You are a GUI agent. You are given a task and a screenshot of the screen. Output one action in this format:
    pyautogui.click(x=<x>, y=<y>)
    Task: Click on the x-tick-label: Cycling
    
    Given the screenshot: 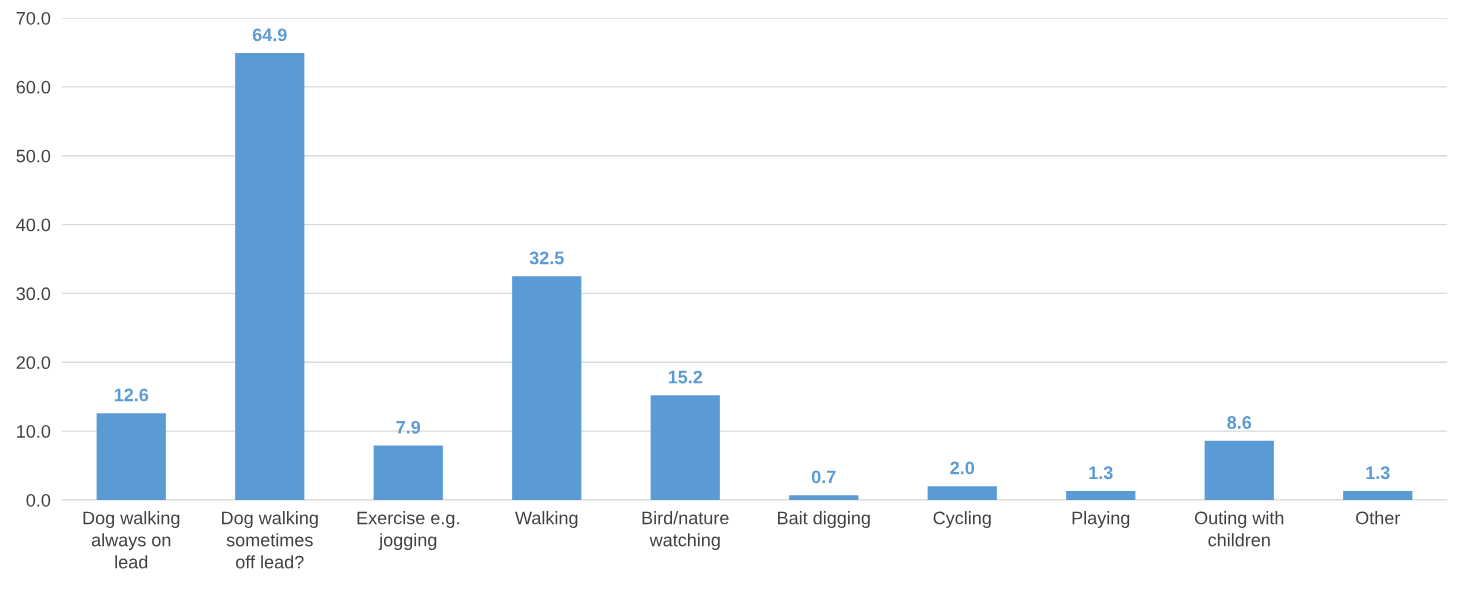 What is the action you would take?
    pyautogui.click(x=962, y=519)
    